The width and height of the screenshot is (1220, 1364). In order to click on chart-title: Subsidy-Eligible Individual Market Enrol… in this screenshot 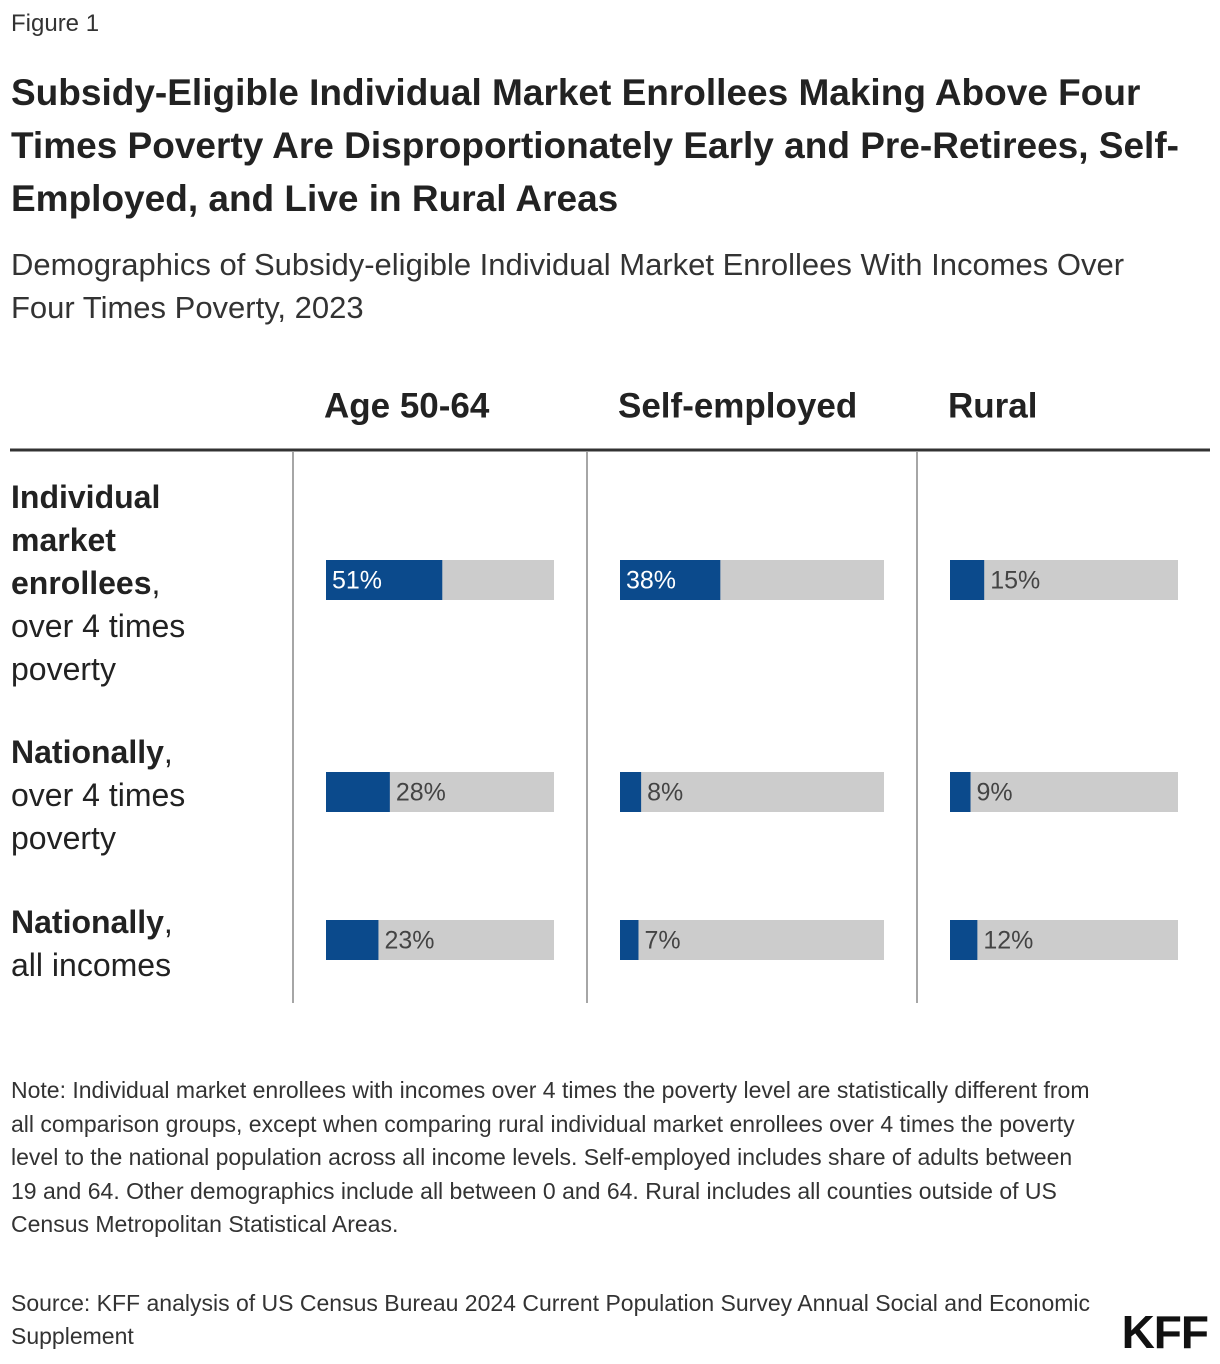, I will do `click(595, 145)`.